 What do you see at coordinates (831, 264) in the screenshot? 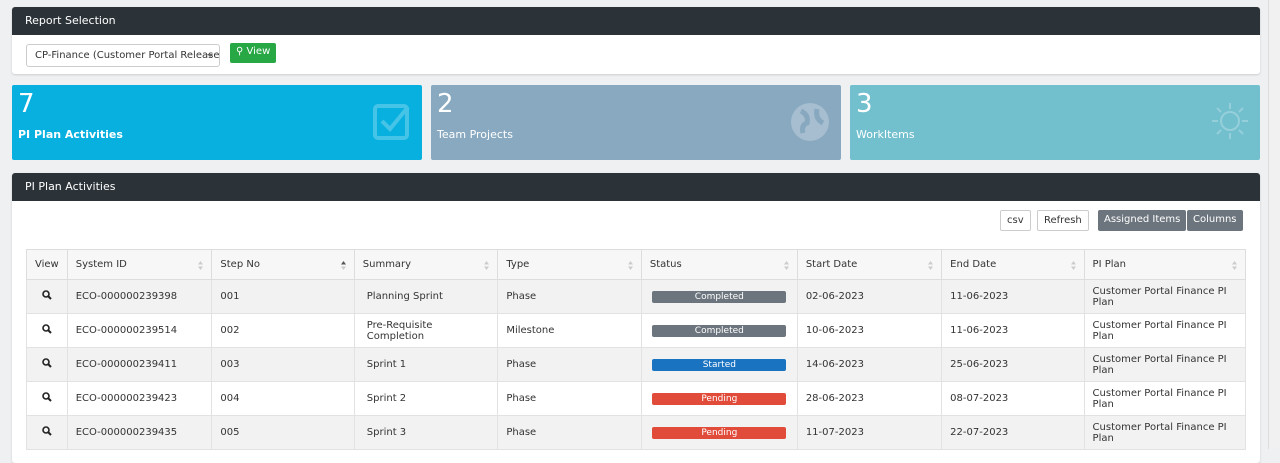
I see `header-text: Start Date` at bounding box center [831, 264].